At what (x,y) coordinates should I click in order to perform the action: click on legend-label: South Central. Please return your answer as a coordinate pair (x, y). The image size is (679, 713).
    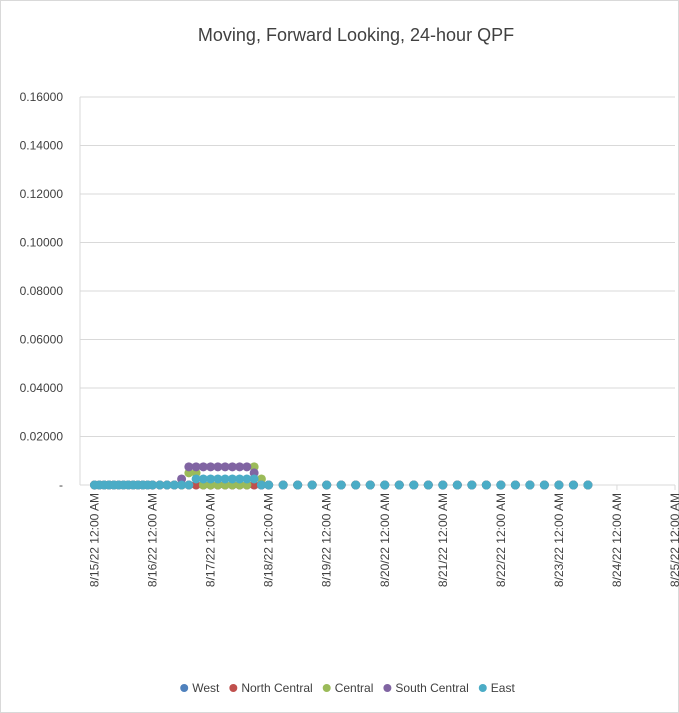
    Looking at the image, I should click on (431, 688).